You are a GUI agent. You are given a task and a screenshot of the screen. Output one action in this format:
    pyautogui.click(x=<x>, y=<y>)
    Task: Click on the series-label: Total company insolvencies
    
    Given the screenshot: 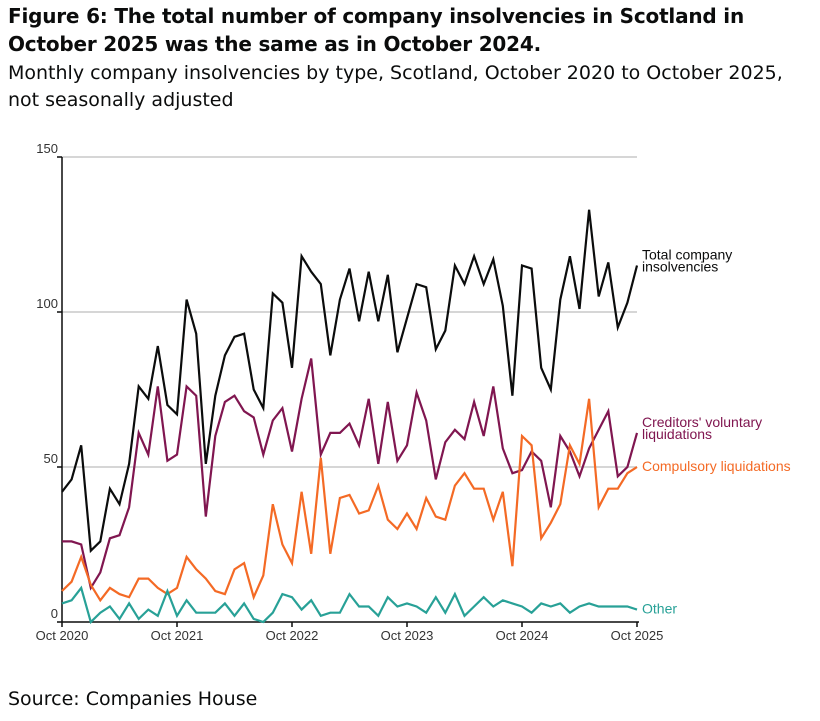 What is the action you would take?
    pyautogui.click(x=687, y=261)
    